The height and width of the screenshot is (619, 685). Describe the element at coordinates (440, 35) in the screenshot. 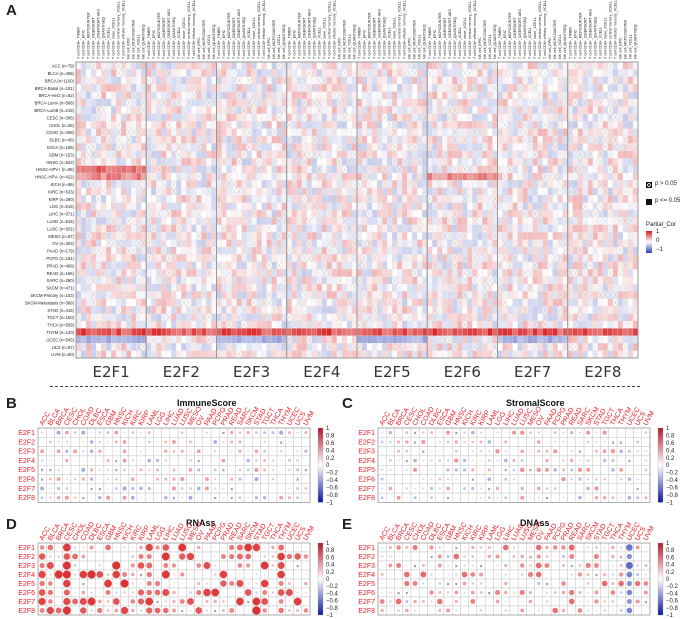

I see `cell-type-label: T cell CD8+_MCPCOUNTER` at that location.